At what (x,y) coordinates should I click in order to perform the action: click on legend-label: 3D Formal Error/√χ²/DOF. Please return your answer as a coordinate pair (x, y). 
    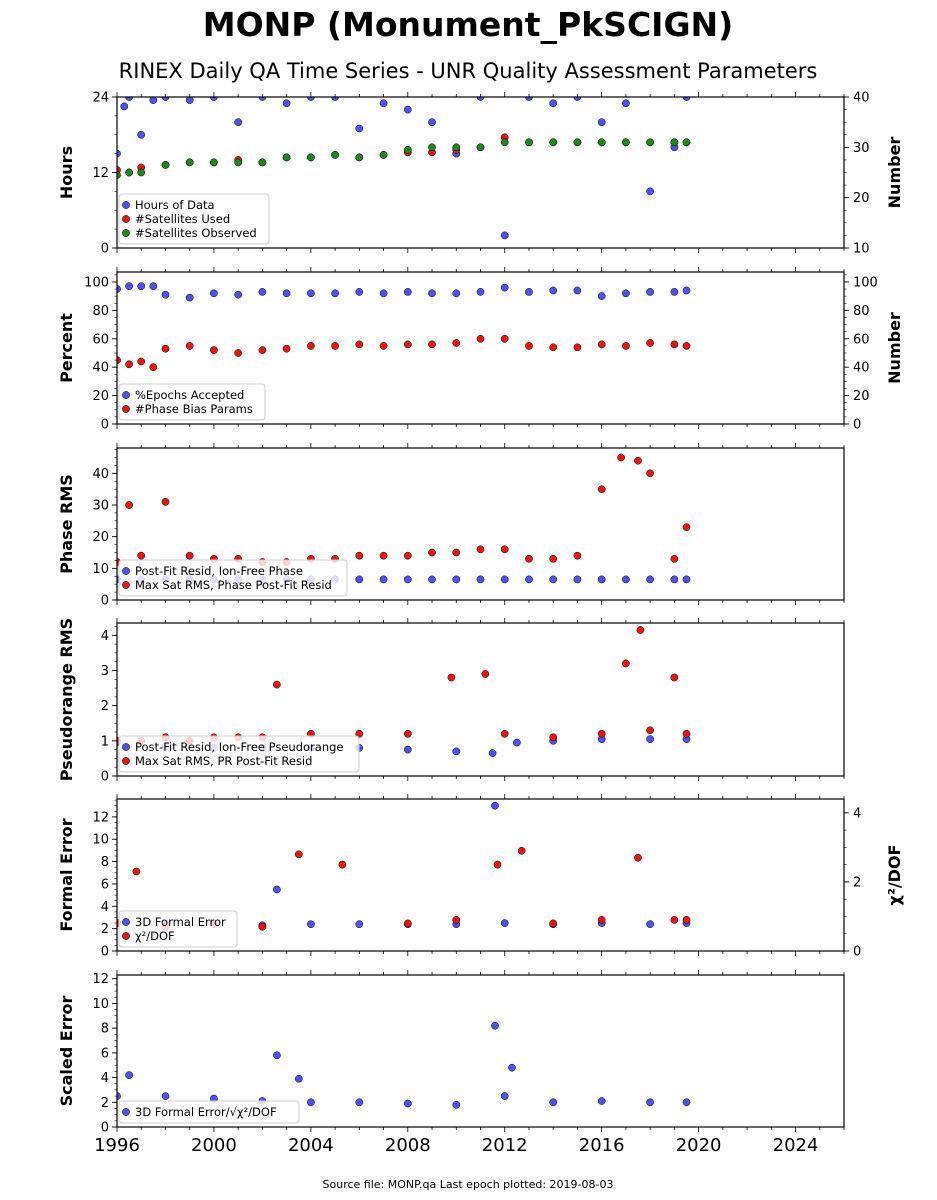
    Looking at the image, I should click on (206, 1112).